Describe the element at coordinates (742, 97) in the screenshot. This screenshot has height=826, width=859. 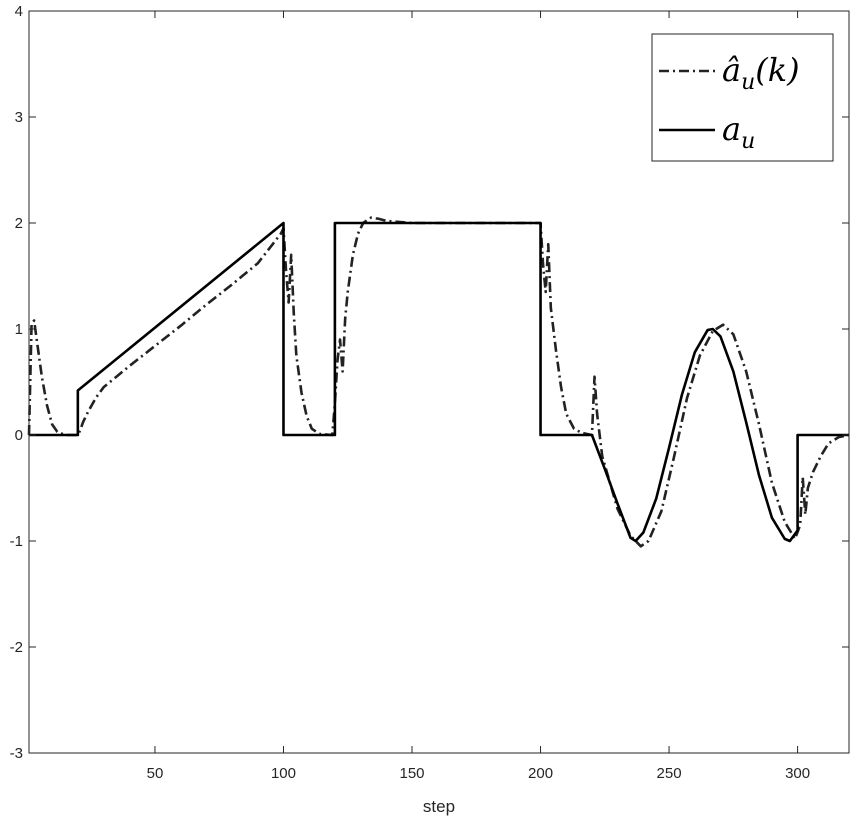
I see `legend: âu(k)au` at that location.